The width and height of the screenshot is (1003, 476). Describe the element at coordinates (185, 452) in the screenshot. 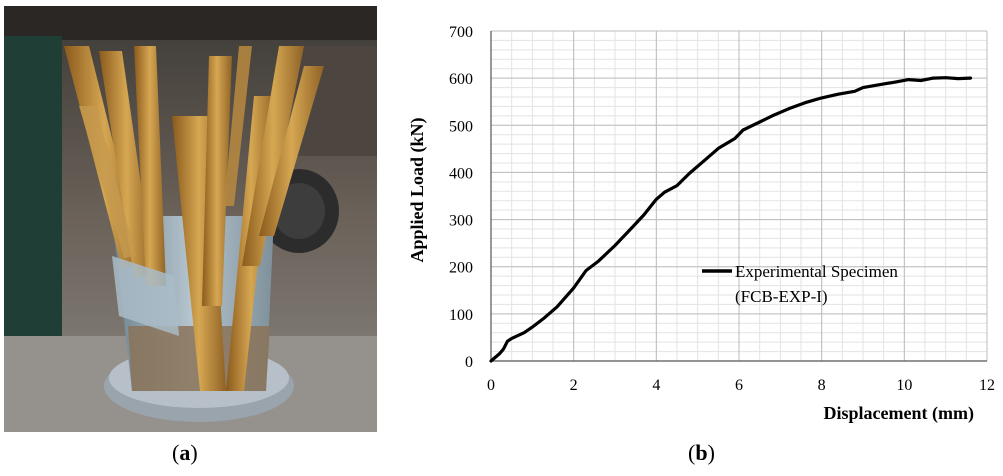

I see `caption-a: (a)` at that location.